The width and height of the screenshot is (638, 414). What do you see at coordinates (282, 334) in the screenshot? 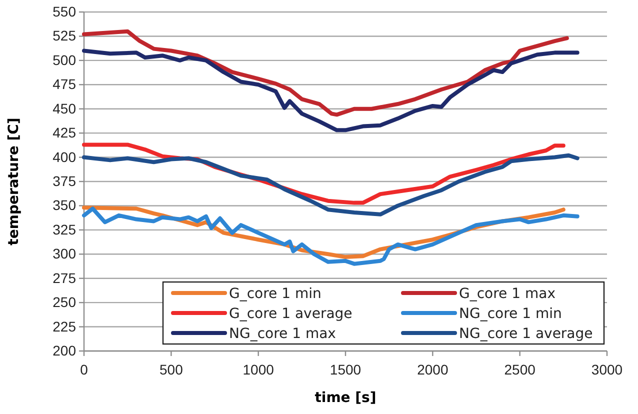
I see `legend-label: NG_core 1 max` at bounding box center [282, 334].